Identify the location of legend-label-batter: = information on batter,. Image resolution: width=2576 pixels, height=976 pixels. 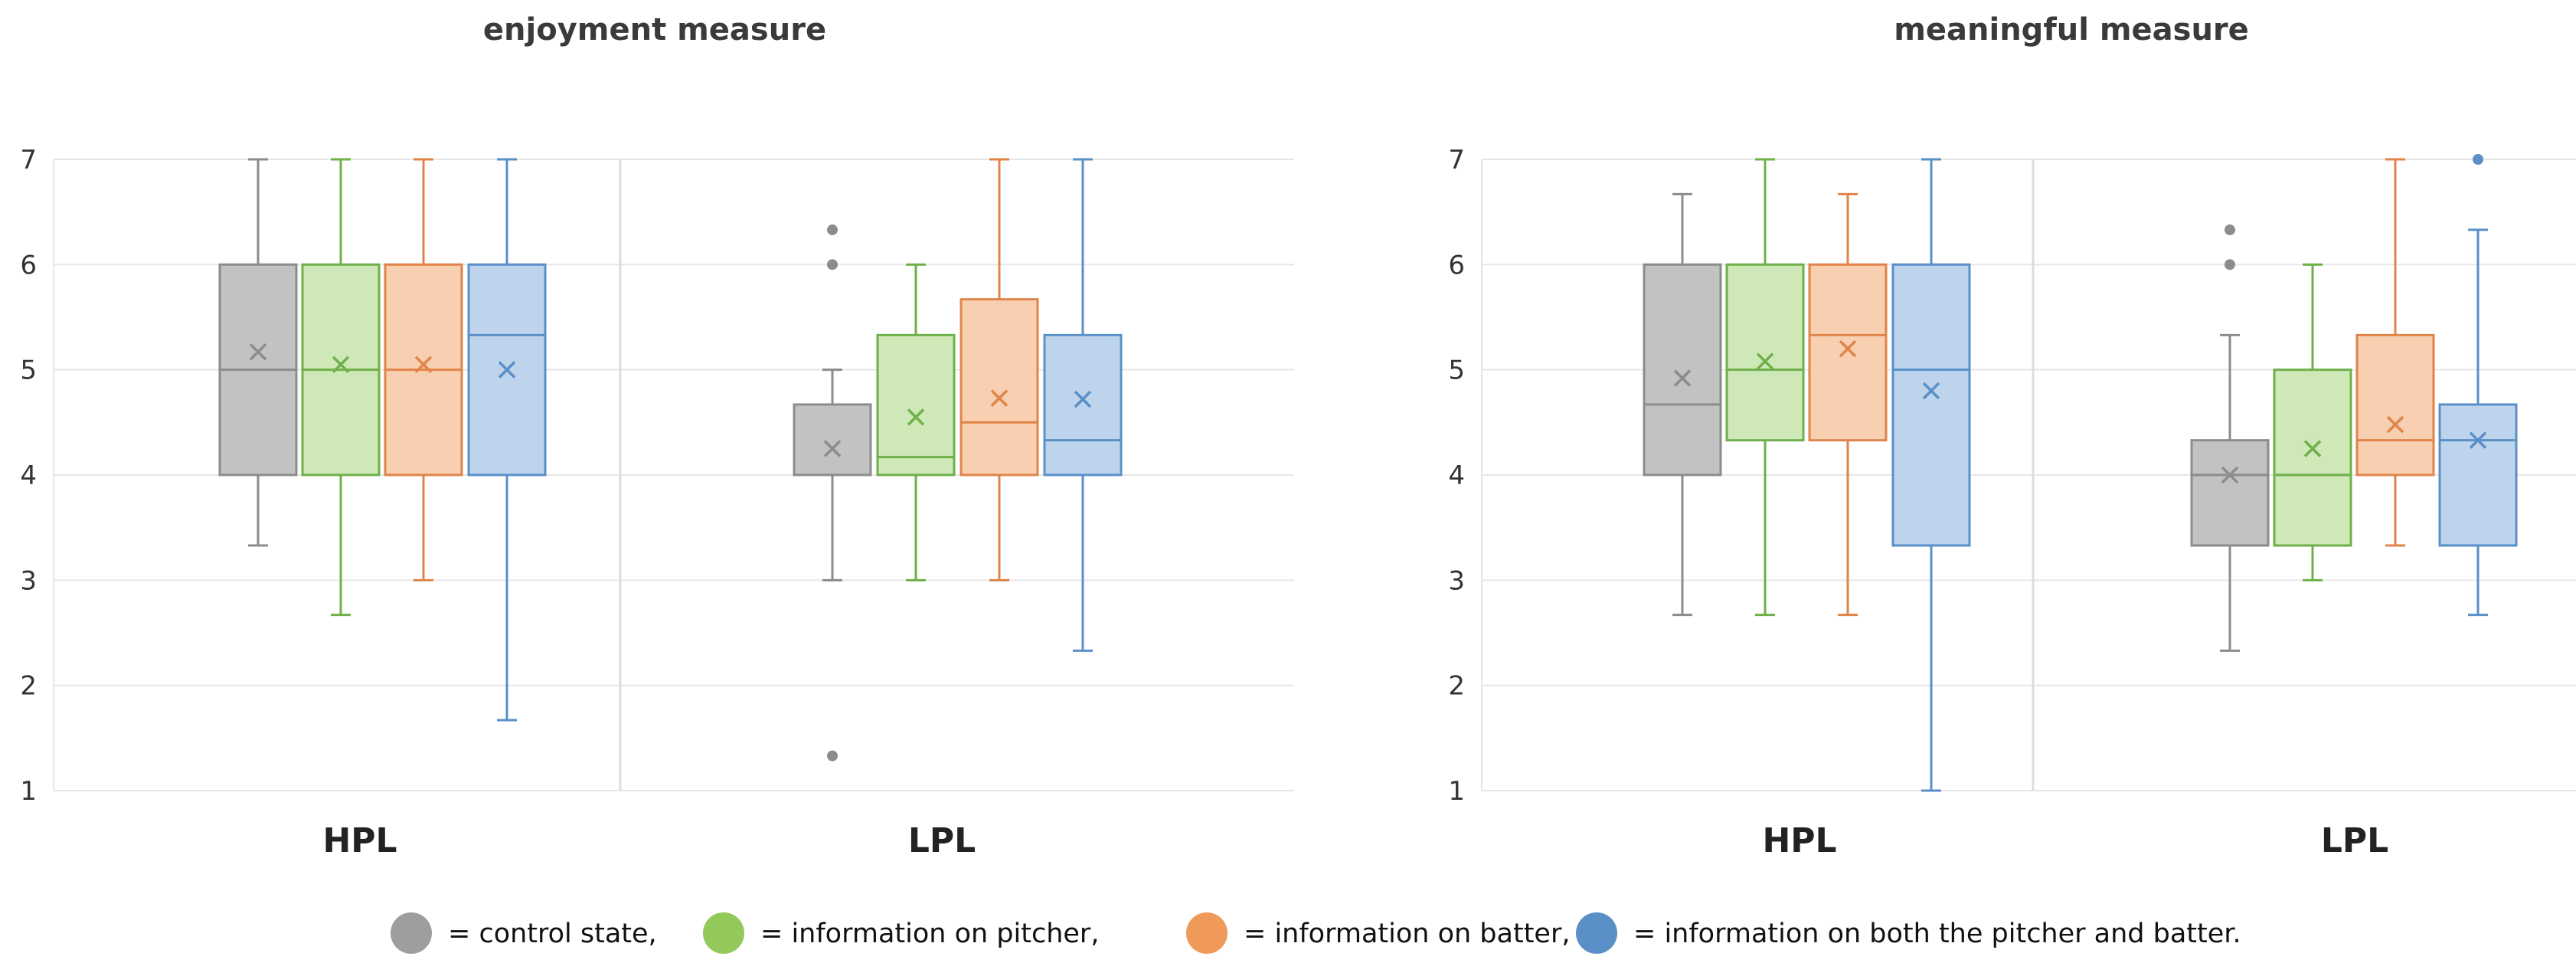
(1407, 934).